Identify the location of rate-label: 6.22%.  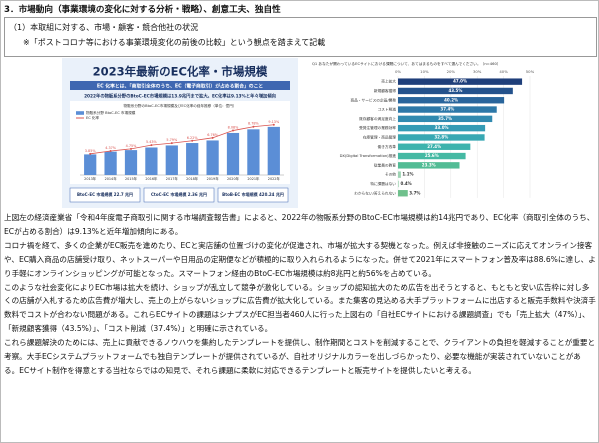
(193, 138).